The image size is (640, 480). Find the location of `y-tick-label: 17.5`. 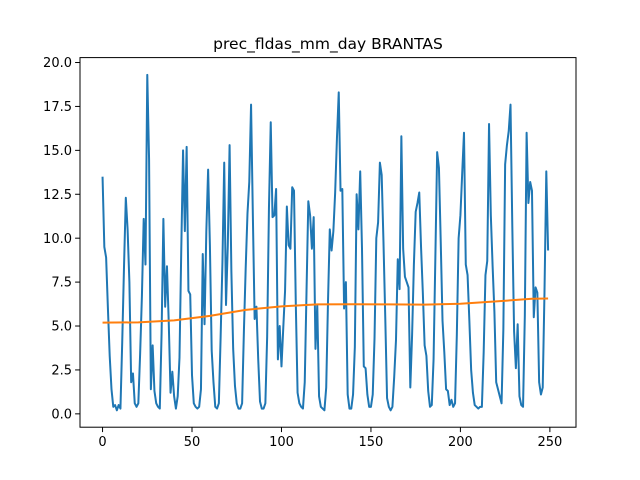

y-tick-label: 17.5 is located at coordinates (57, 107).